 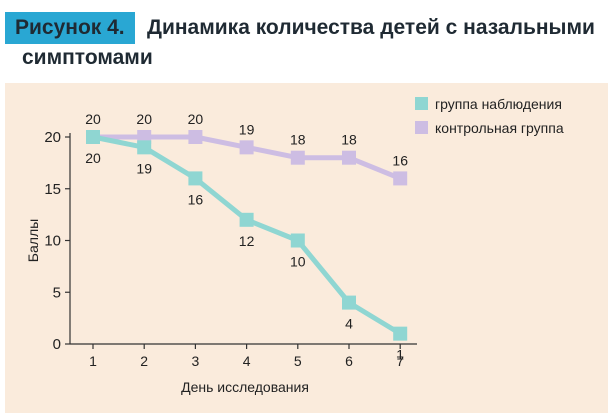 What do you see at coordinates (499, 128) in the screenshot?
I see `legend-label: контрольная группа` at bounding box center [499, 128].